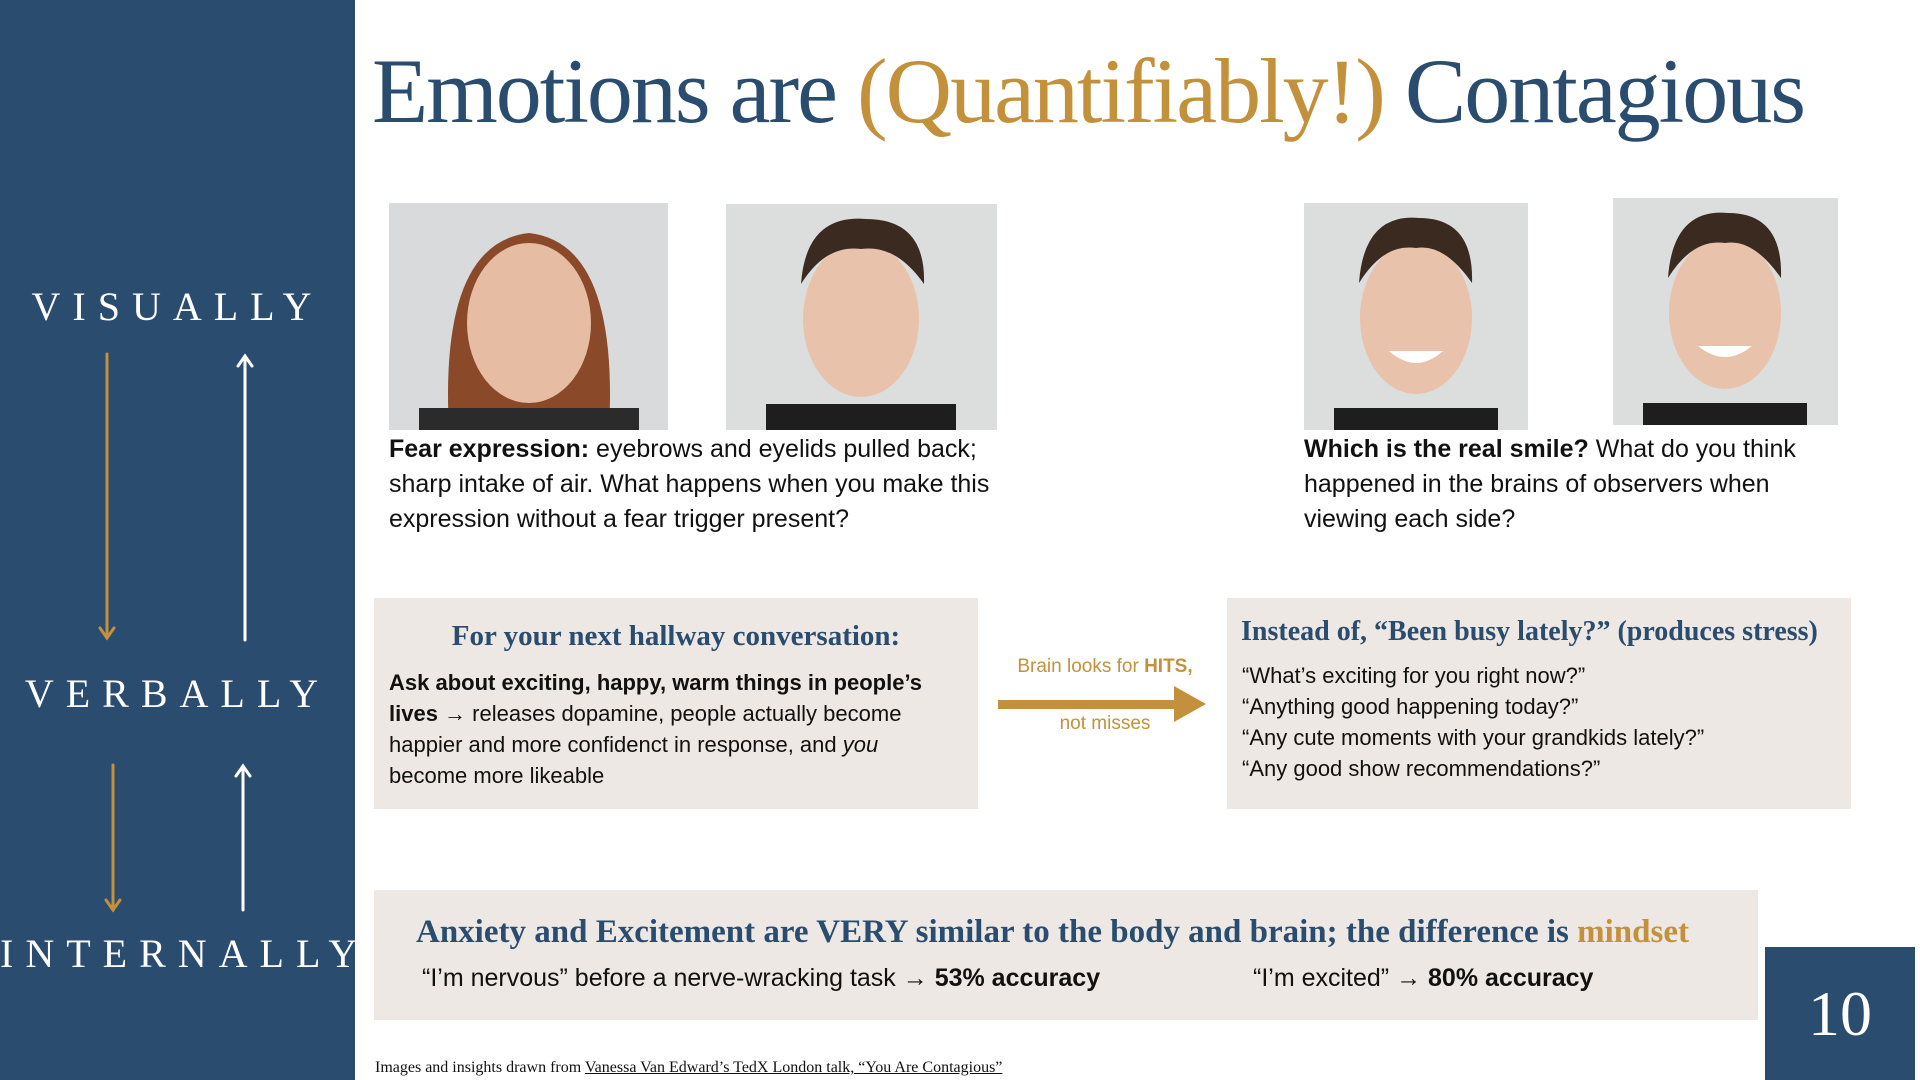  Describe the element at coordinates (1121, 91) in the screenshot. I see `title-highlight: (Quantifiably!)` at that location.